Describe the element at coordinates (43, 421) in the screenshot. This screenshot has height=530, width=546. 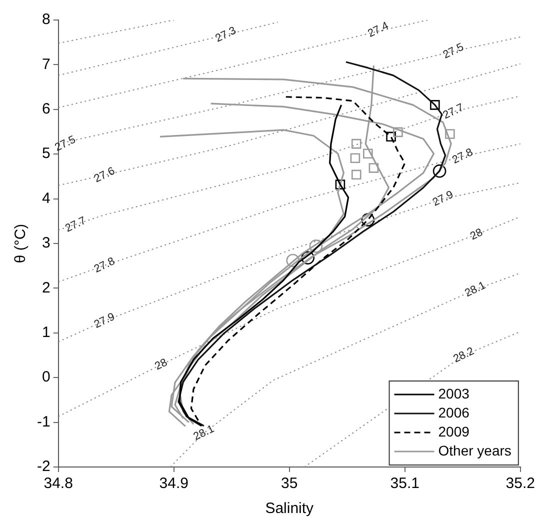
I see `y-tick-label: -1` at that location.